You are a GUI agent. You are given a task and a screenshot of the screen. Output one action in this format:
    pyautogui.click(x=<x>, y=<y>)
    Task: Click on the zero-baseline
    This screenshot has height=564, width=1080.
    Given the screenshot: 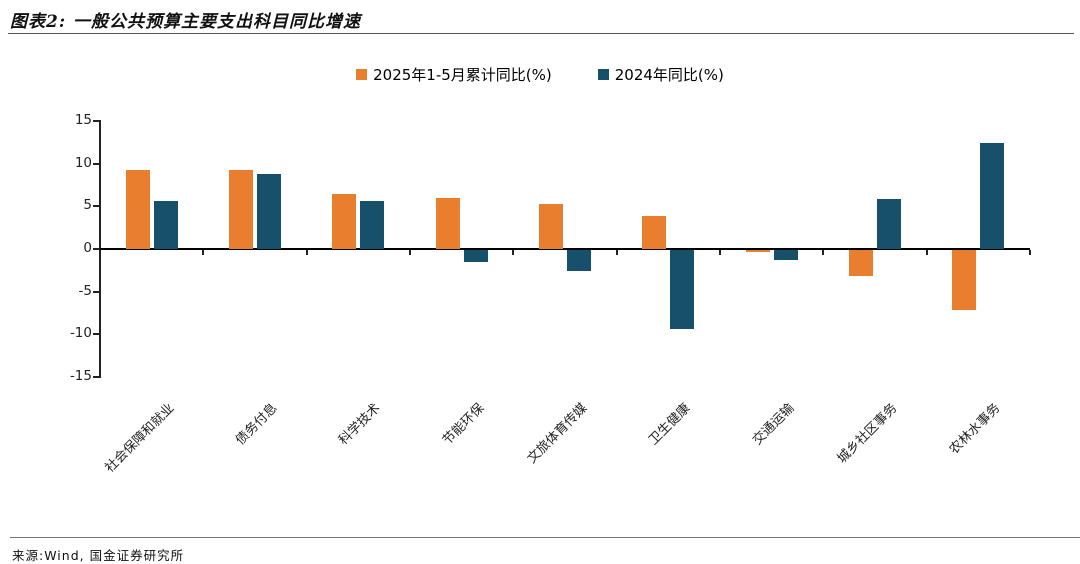 What is the action you would take?
    pyautogui.click(x=565, y=249)
    